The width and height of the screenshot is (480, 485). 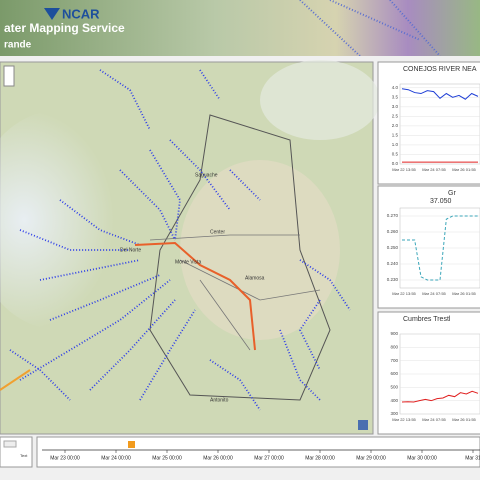 I want to click on river-segment, so click(x=15, y=380).